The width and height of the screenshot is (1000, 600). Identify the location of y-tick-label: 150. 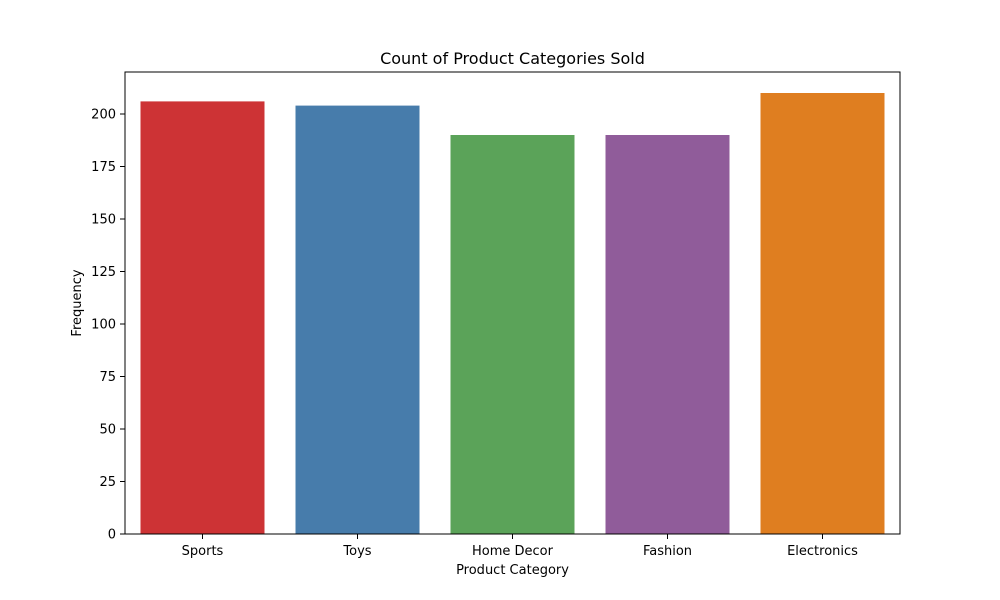
(103, 220).